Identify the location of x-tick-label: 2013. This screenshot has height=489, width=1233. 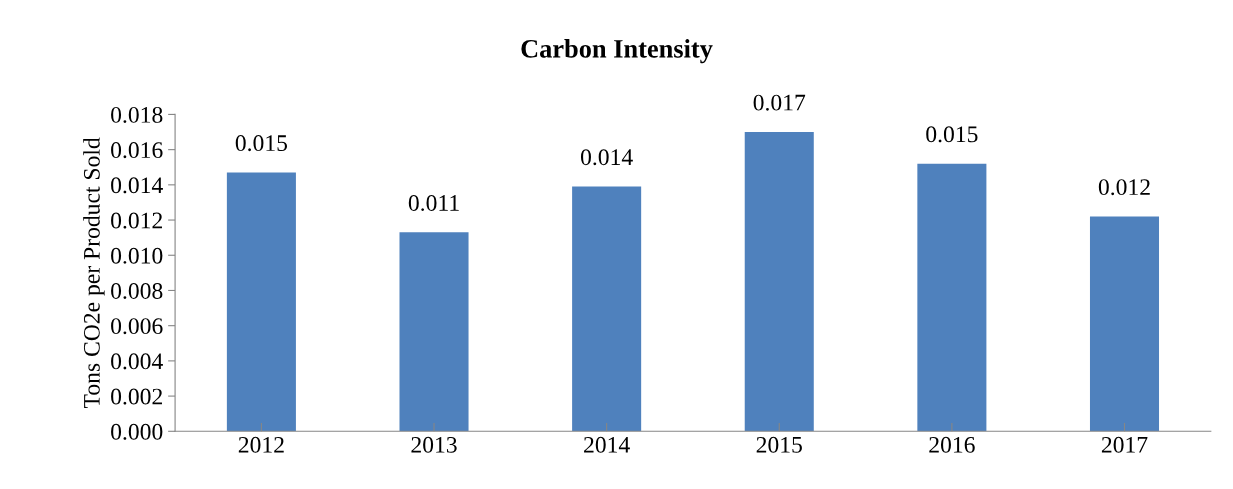
(434, 444).